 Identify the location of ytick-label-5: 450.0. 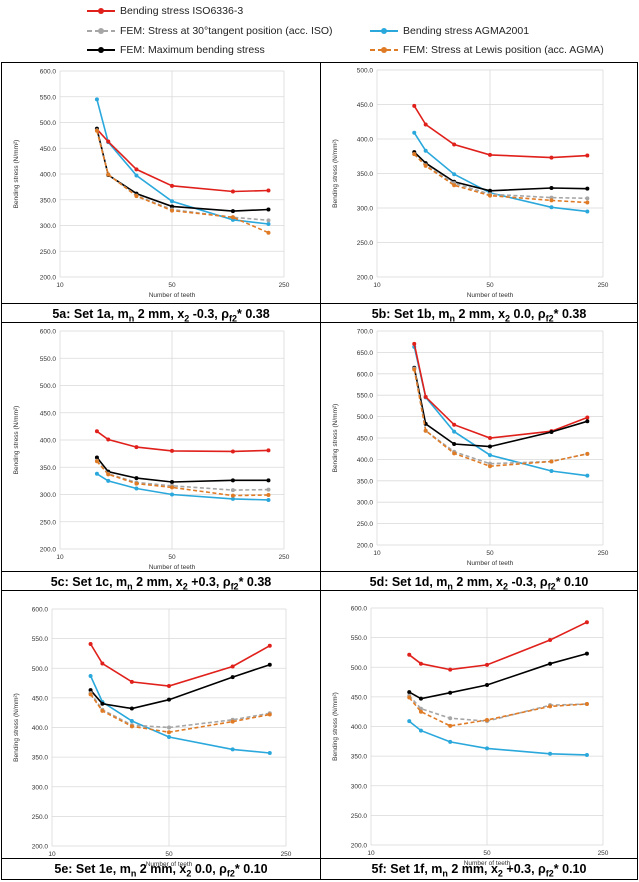
(48, 149).